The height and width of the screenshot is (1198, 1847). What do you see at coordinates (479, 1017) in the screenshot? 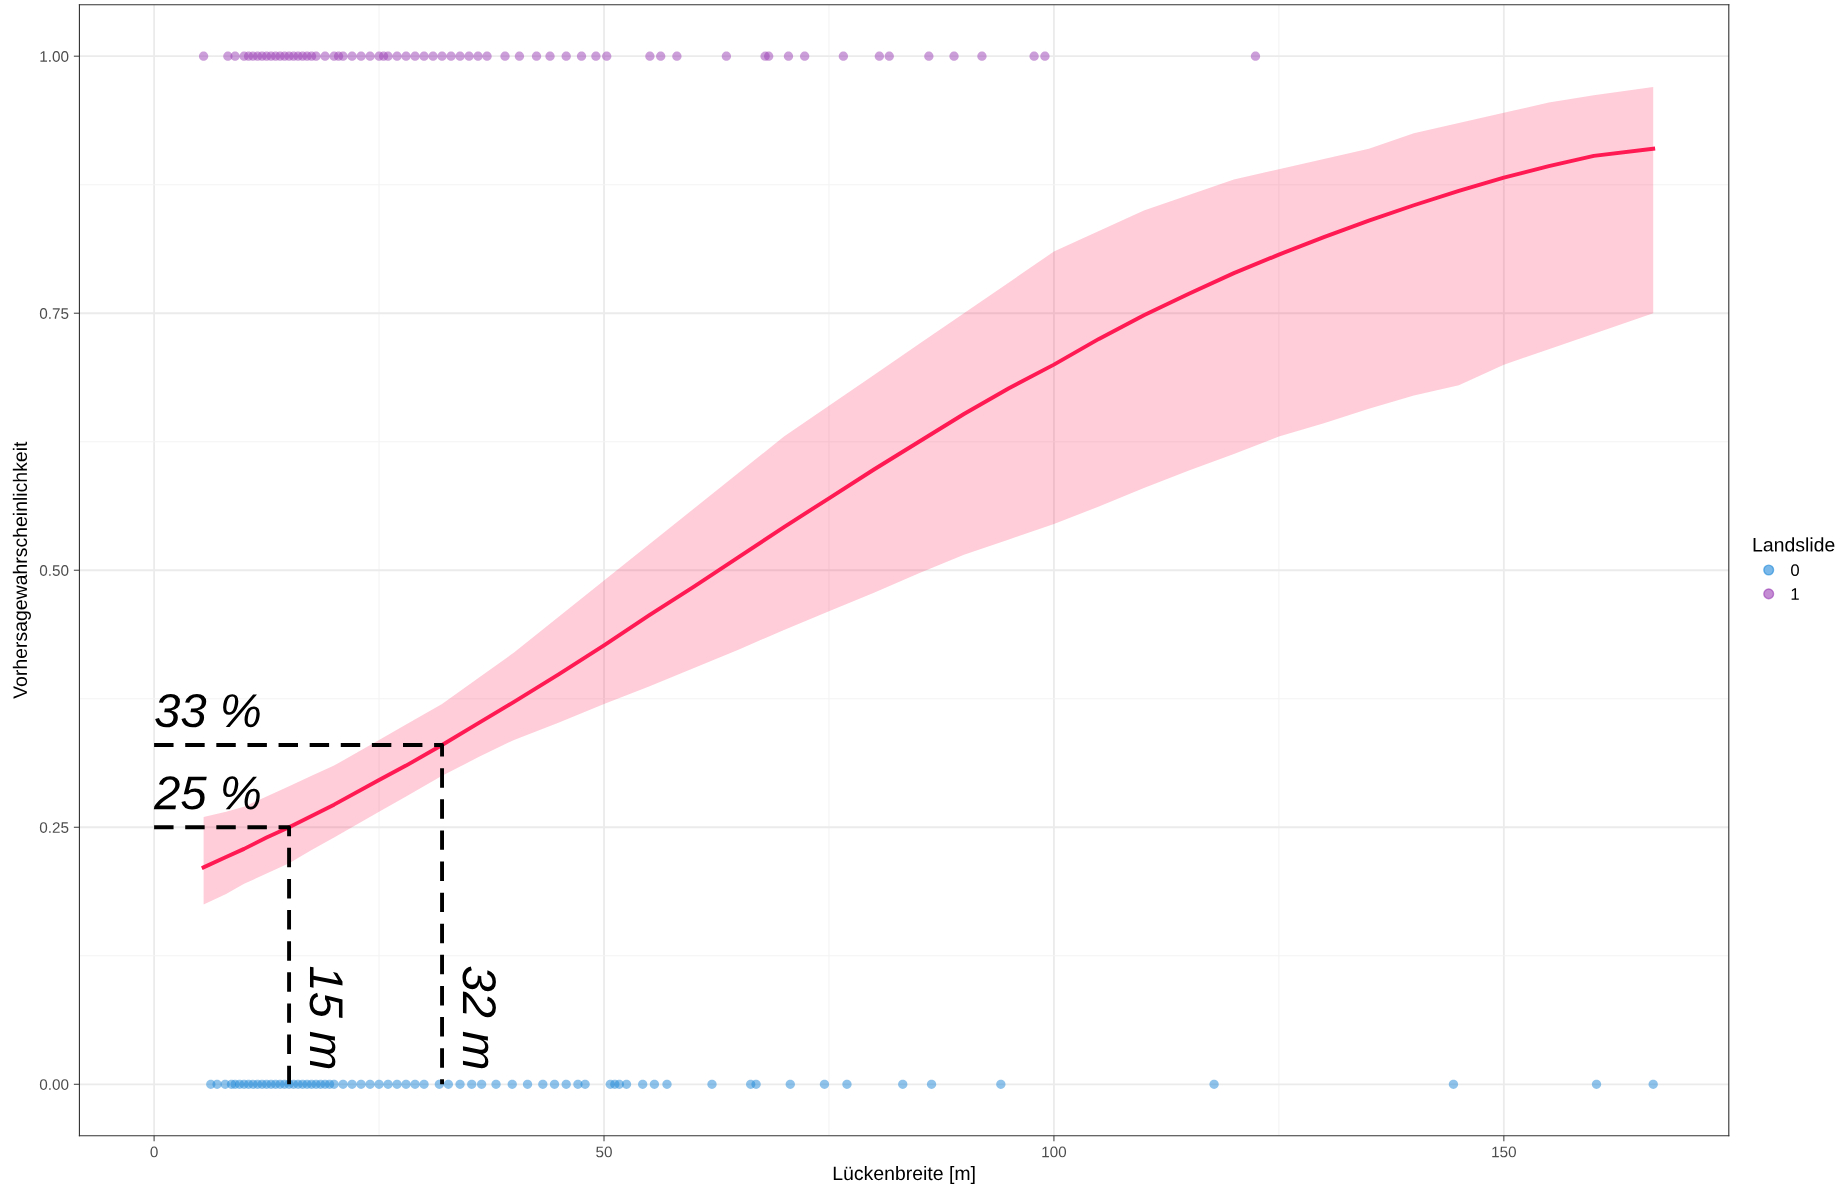
I see `annotation: 32 m` at bounding box center [479, 1017].